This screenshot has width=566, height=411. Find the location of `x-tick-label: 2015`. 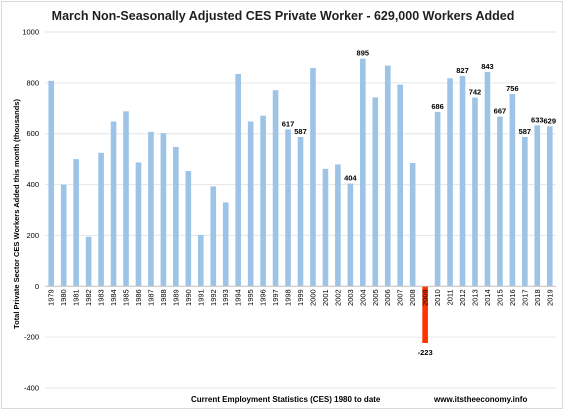

x-tick-label: 2015 is located at coordinates (499, 297).